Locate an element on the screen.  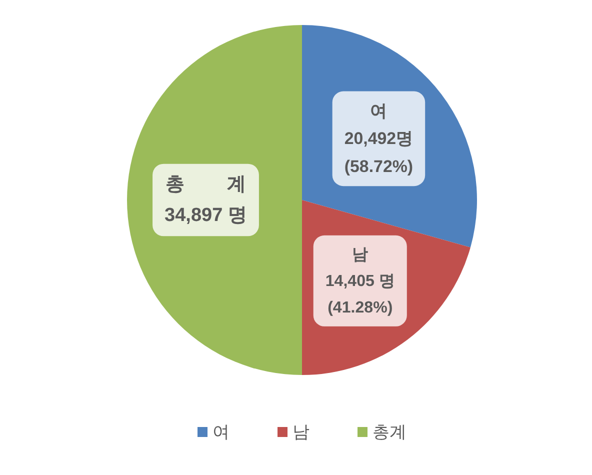
legend-label: 남 is located at coordinates (301, 432).